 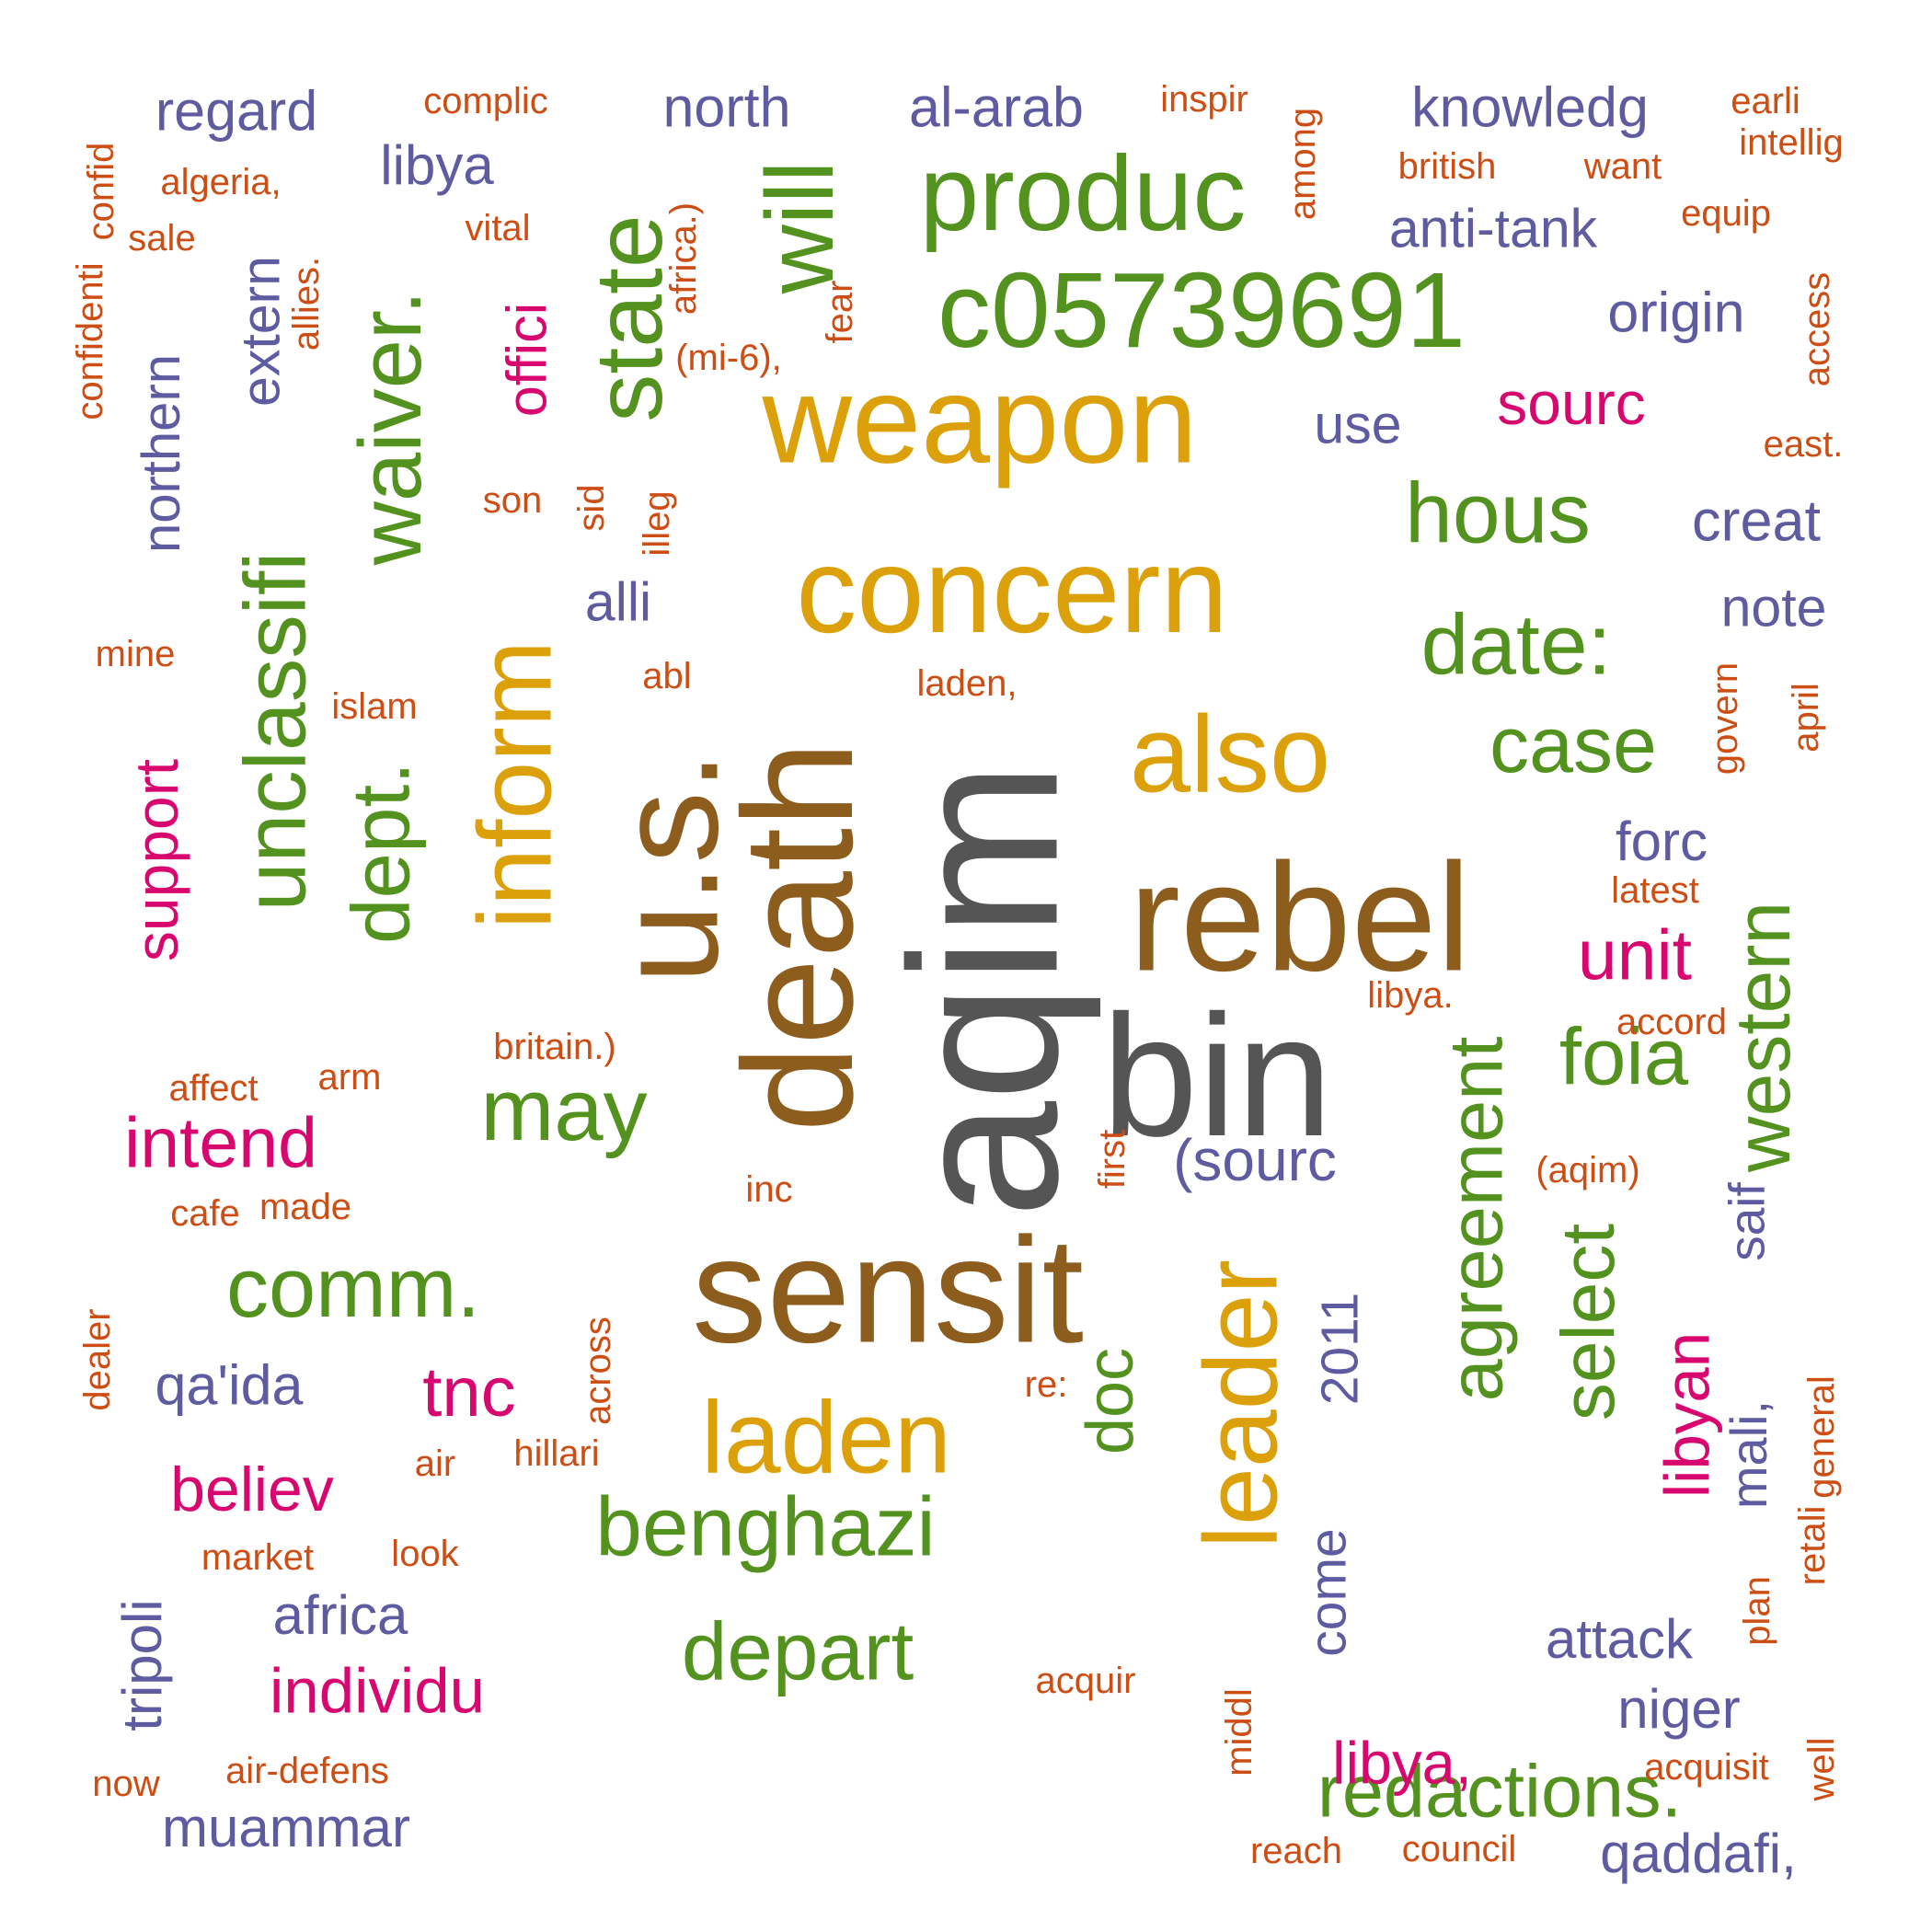 I want to click on word-acquir: acquir, so click(x=1085, y=1681).